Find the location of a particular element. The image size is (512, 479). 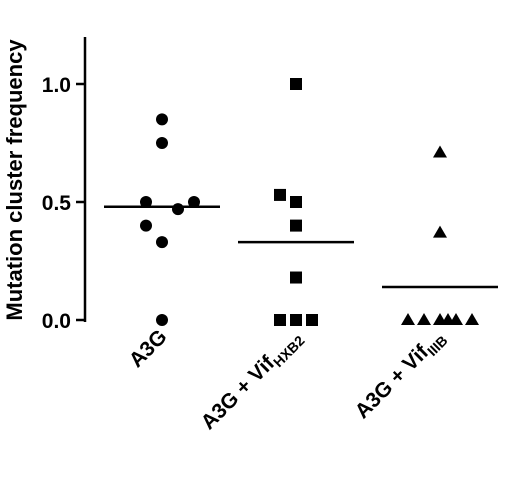

y-ticks: 0.0 0.5 1.0 is located at coordinates (63, 203).